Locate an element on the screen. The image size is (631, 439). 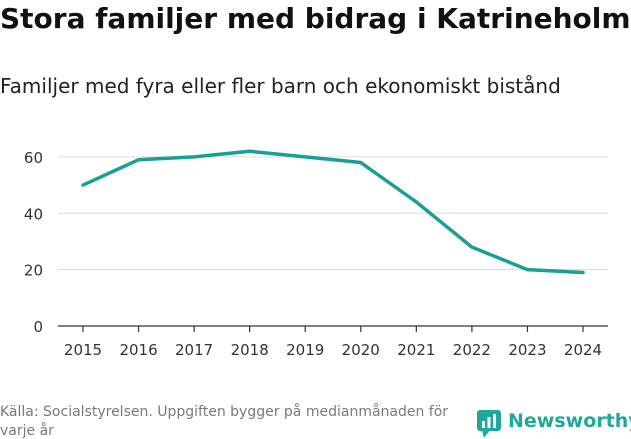
x-tick-label: 2024 is located at coordinates (583, 350).